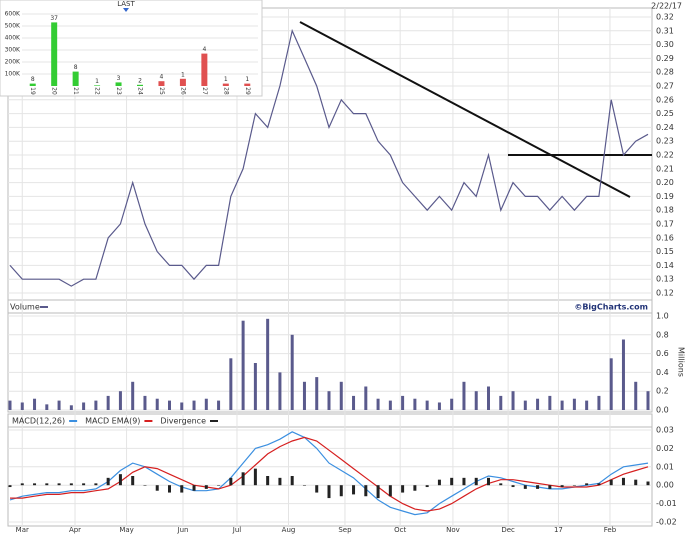 Image resolution: width=687 pixels, height=535 pixels. What do you see at coordinates (345, 530) in the screenshot?
I see `x-tick-label: Sep` at bounding box center [345, 530].